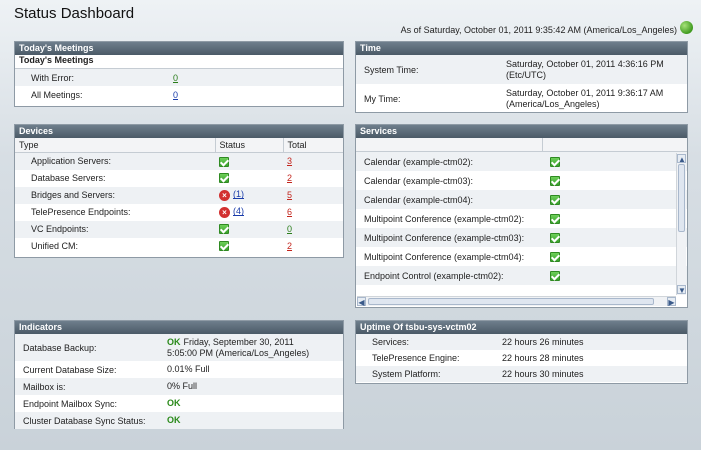 Image resolution: width=701 pixels, height=450 pixels. I want to click on indicator-value-line: 5:05:00 PM (America/Los_Angeles), so click(238, 352).